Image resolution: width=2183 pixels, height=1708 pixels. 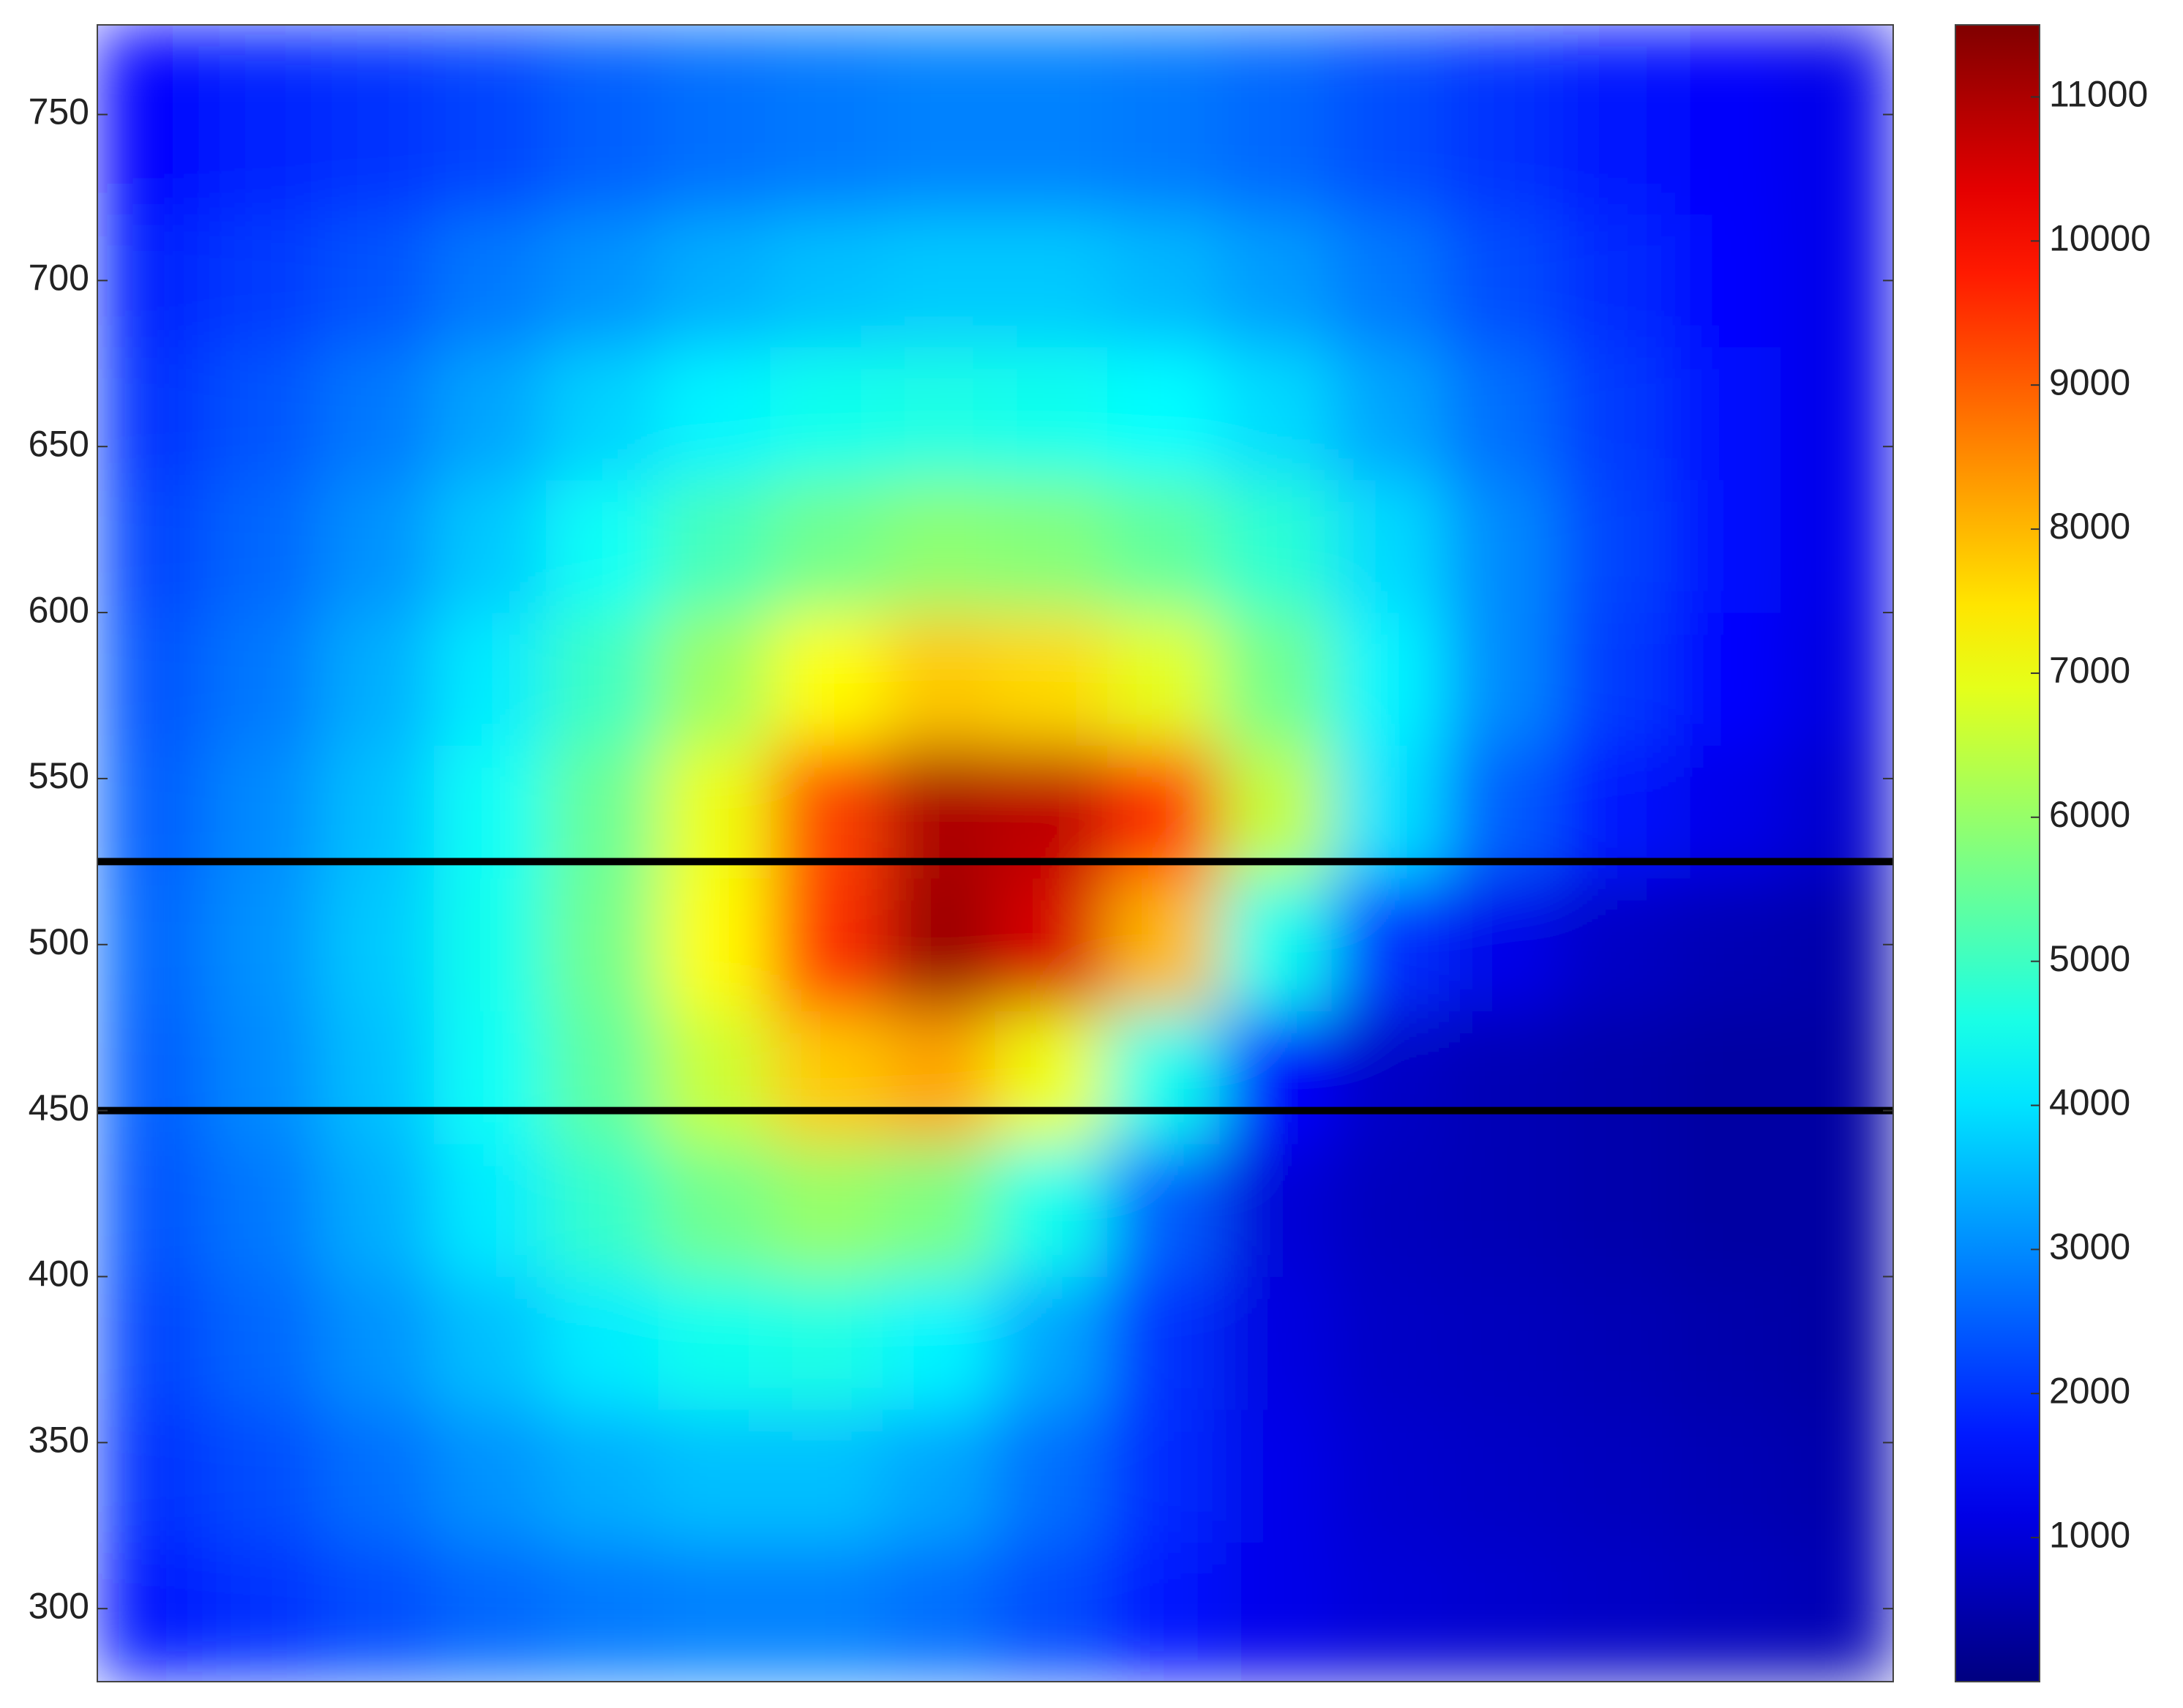 I want to click on y-tick-label: 650, so click(x=59, y=444).